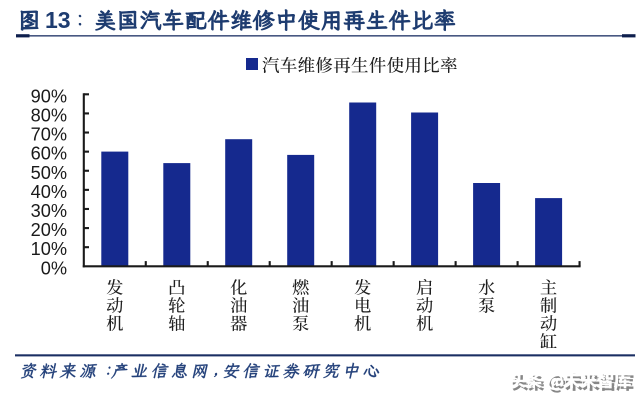 Image resolution: width=640 pixels, height=401 pixels. Describe the element at coordinates (49, 154) in the screenshot. I see `svg-text: 60%` at that location.